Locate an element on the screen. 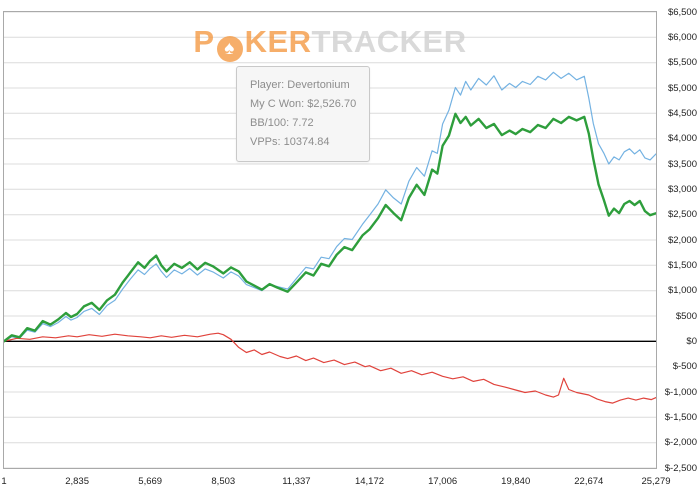  y-tick-label: $-500 is located at coordinates (684, 367).